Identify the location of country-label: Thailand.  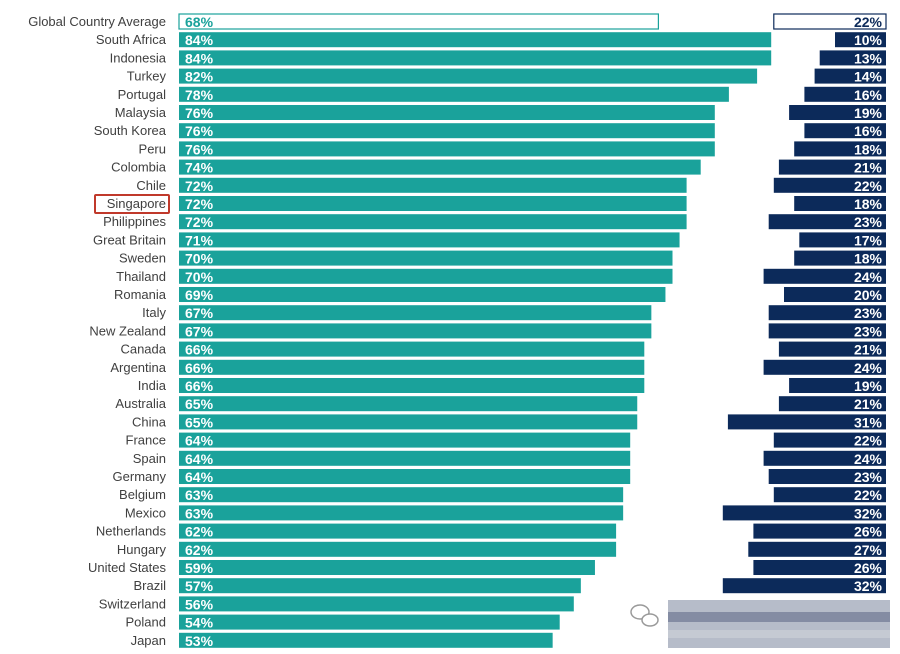
(141, 276).